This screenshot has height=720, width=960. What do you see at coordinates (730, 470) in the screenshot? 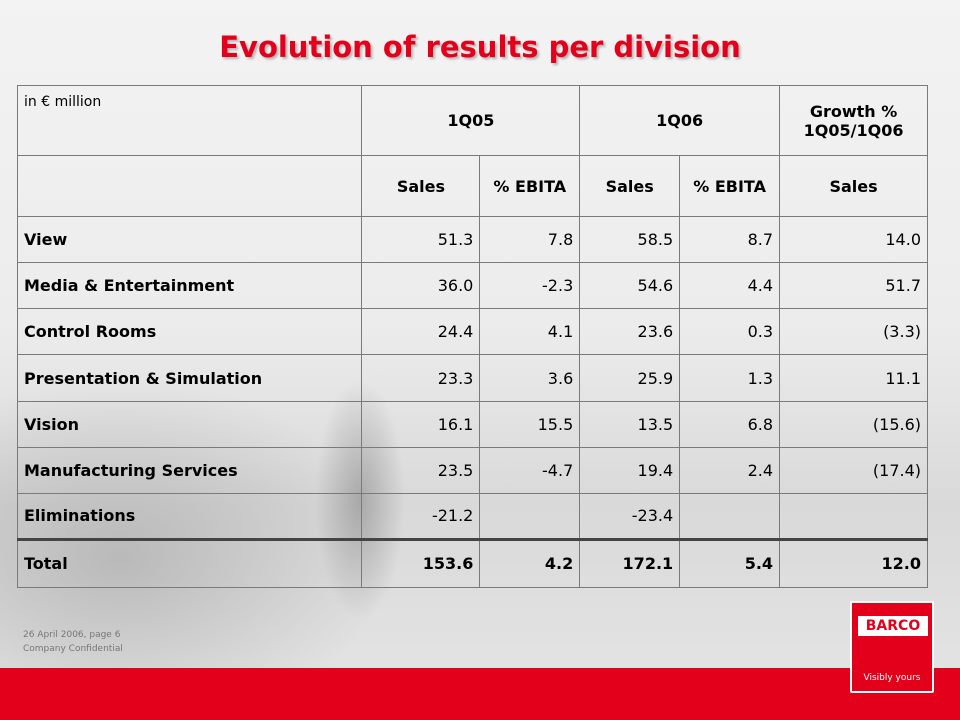
I see `cell-1q06-ebita: 2.4` at bounding box center [730, 470].